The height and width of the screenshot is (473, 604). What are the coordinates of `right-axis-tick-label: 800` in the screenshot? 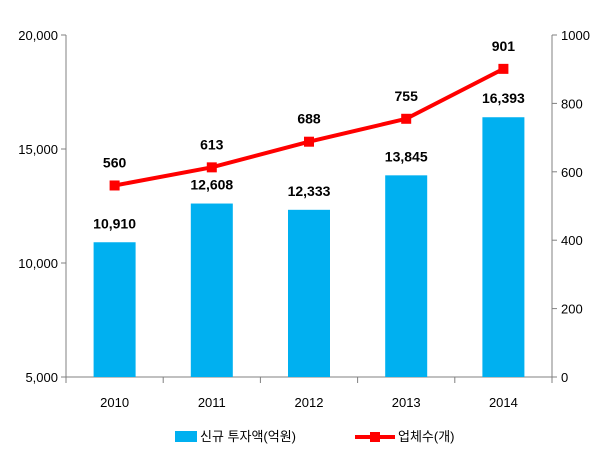 It's located at (572, 103).